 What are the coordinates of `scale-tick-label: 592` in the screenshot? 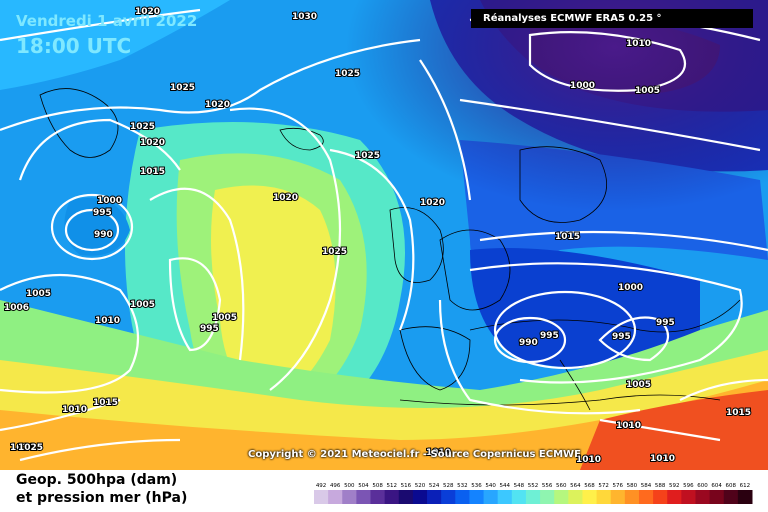 It's located at (674, 486).